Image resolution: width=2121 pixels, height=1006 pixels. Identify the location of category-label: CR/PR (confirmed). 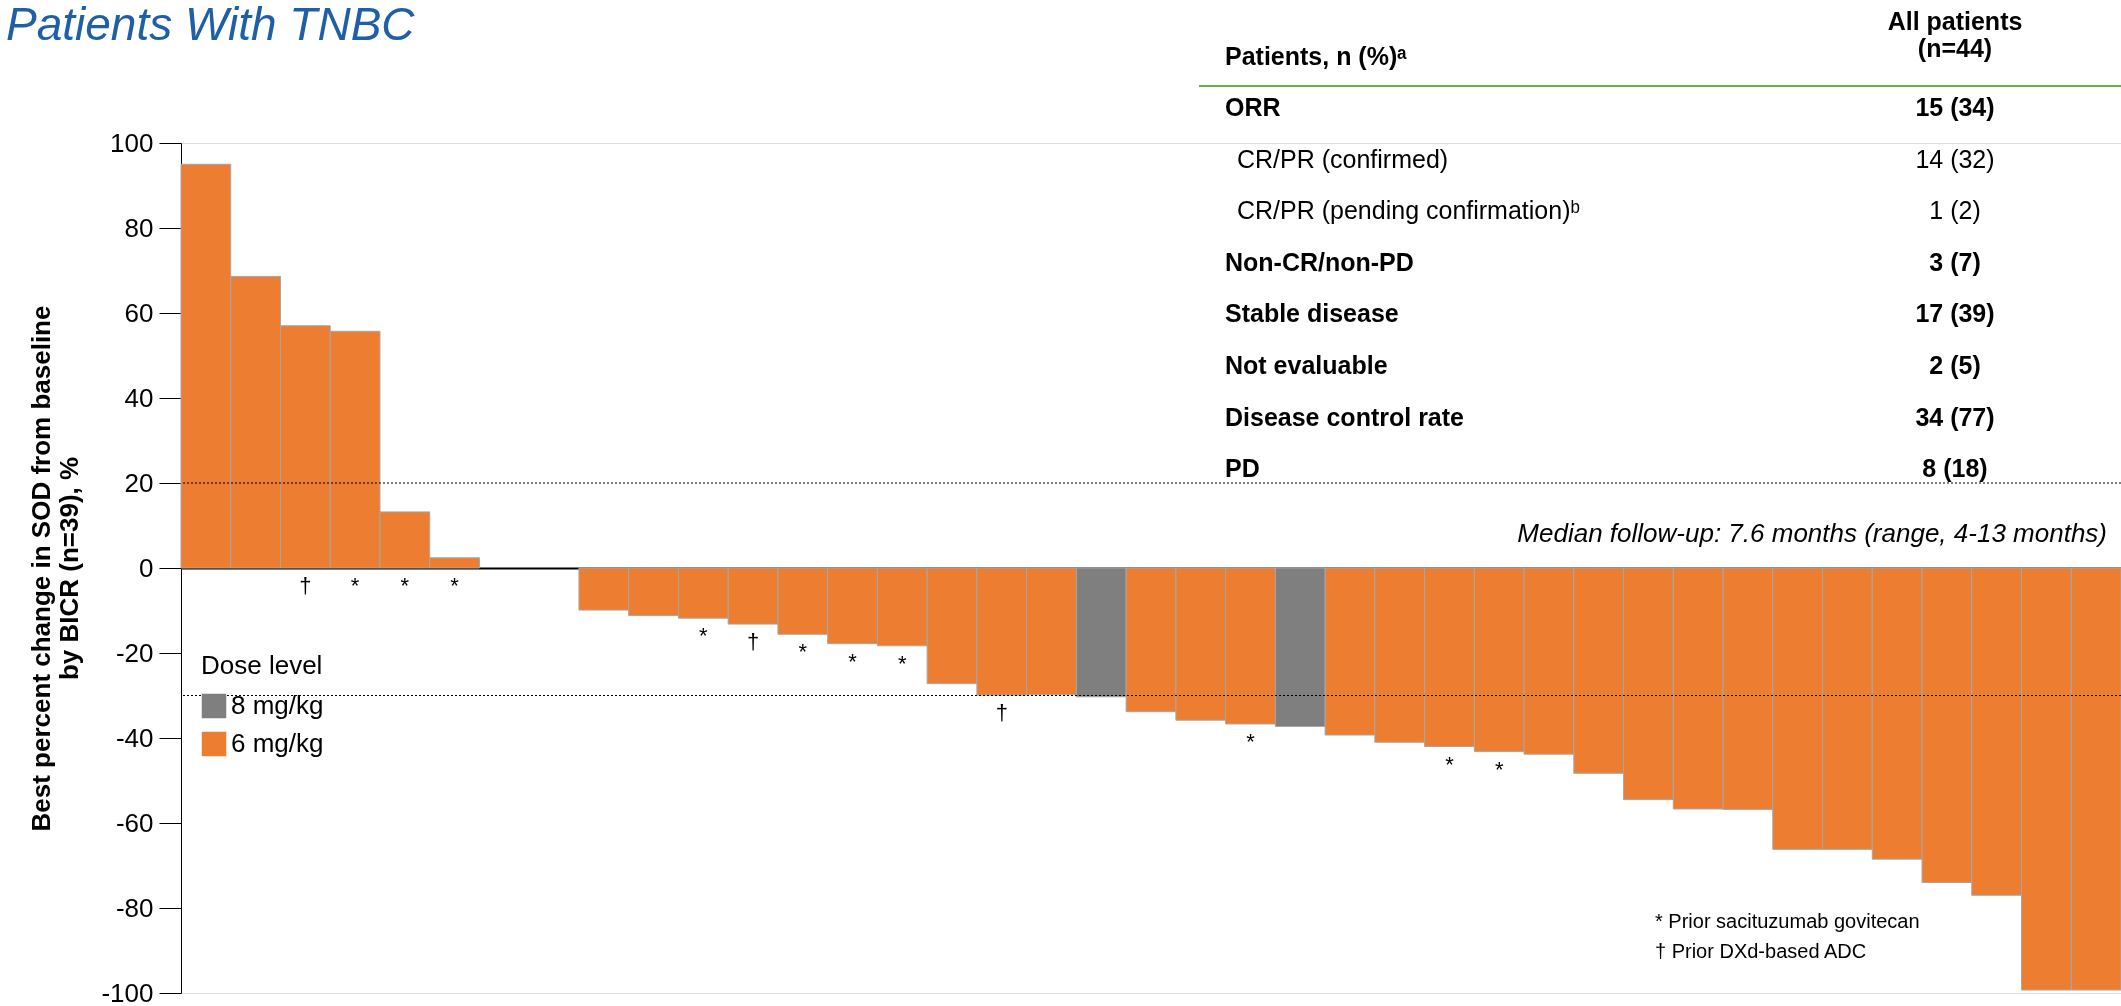
(1343, 158).